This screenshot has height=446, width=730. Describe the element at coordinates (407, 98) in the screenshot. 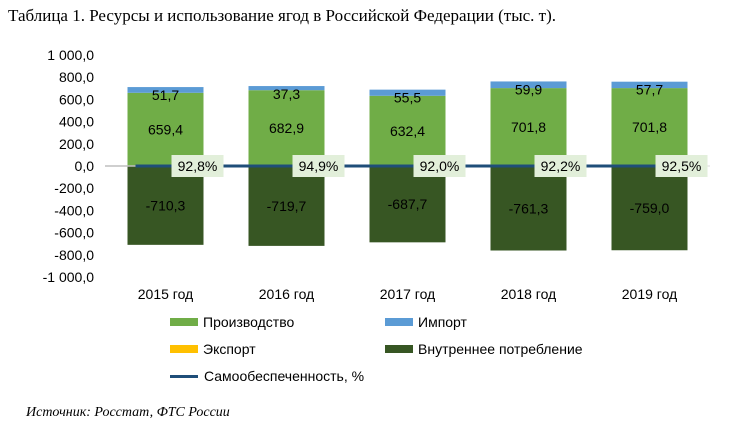

I see `data-label-import: 55,5` at that location.